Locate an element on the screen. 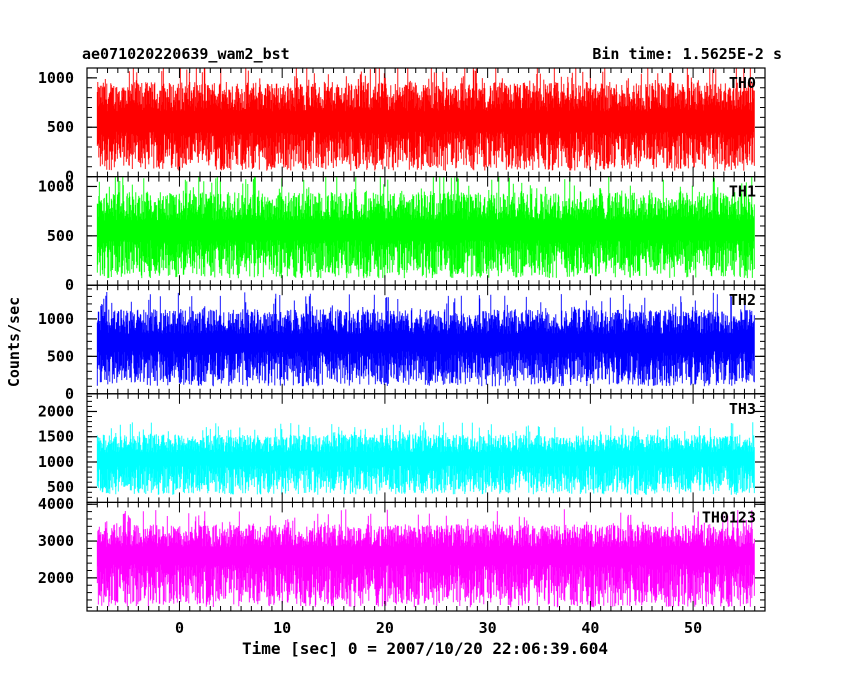  x-tick-label: 0 is located at coordinates (179, 628).